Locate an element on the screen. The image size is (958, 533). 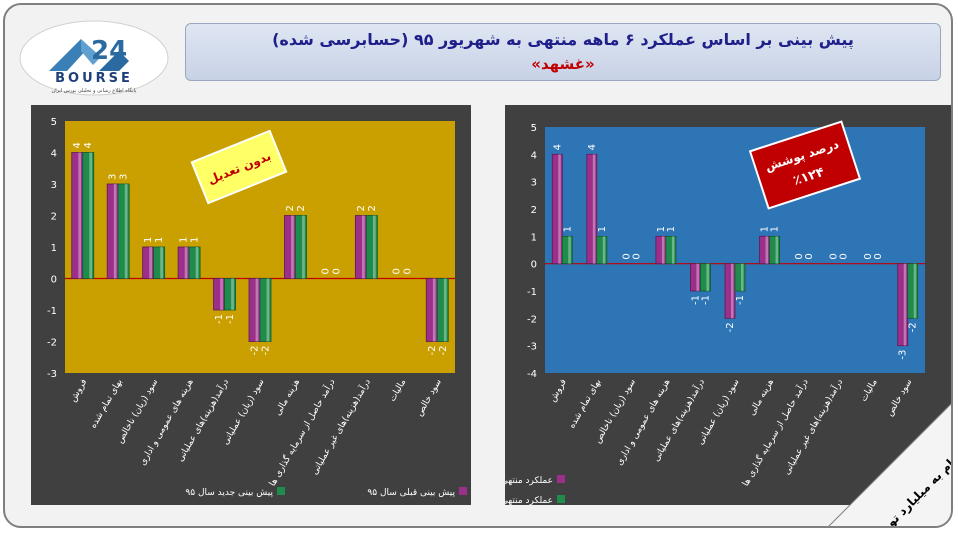
y-tick-label: -4 is located at coordinates (532, 374).